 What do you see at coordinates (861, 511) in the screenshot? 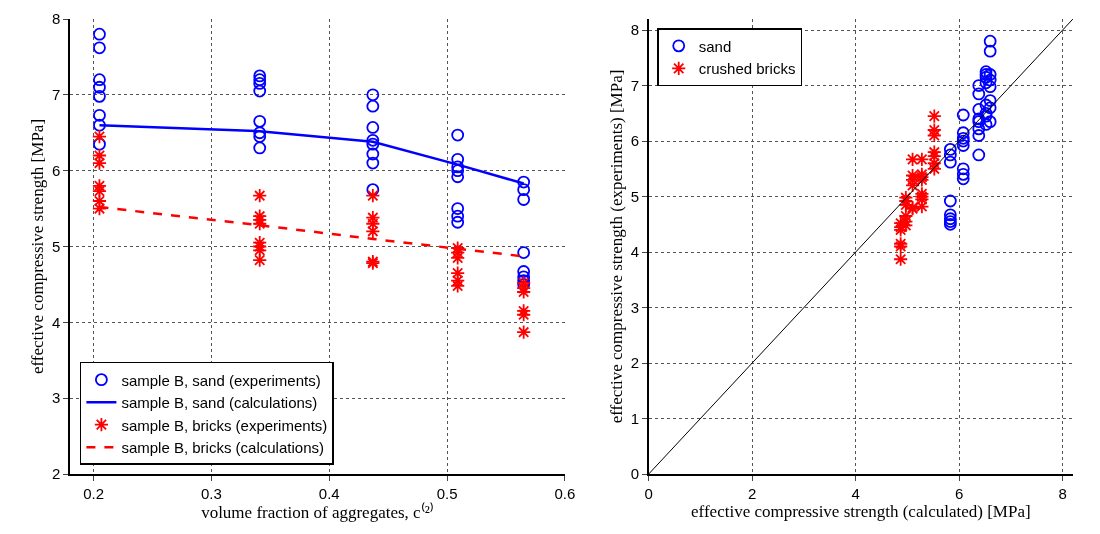
I see `x-axis-title: effective compressive strength (calculated) [MPa]` at bounding box center [861, 511].